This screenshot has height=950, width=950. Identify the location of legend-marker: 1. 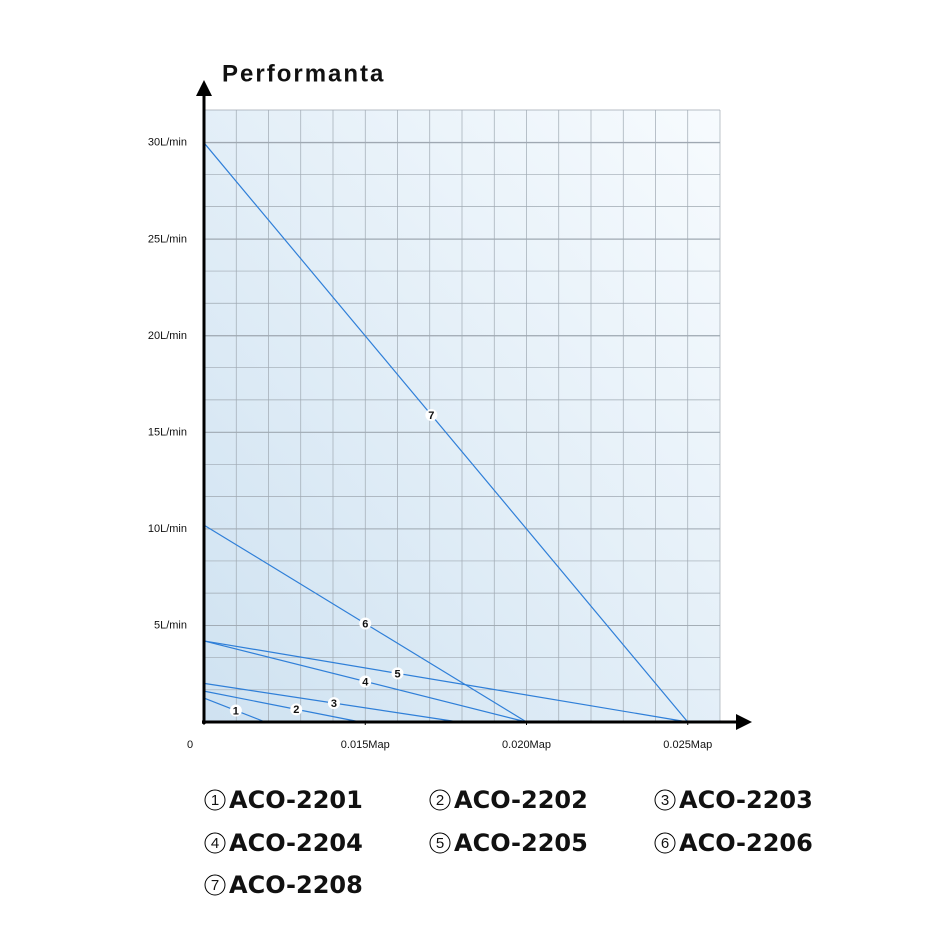
(215, 800).